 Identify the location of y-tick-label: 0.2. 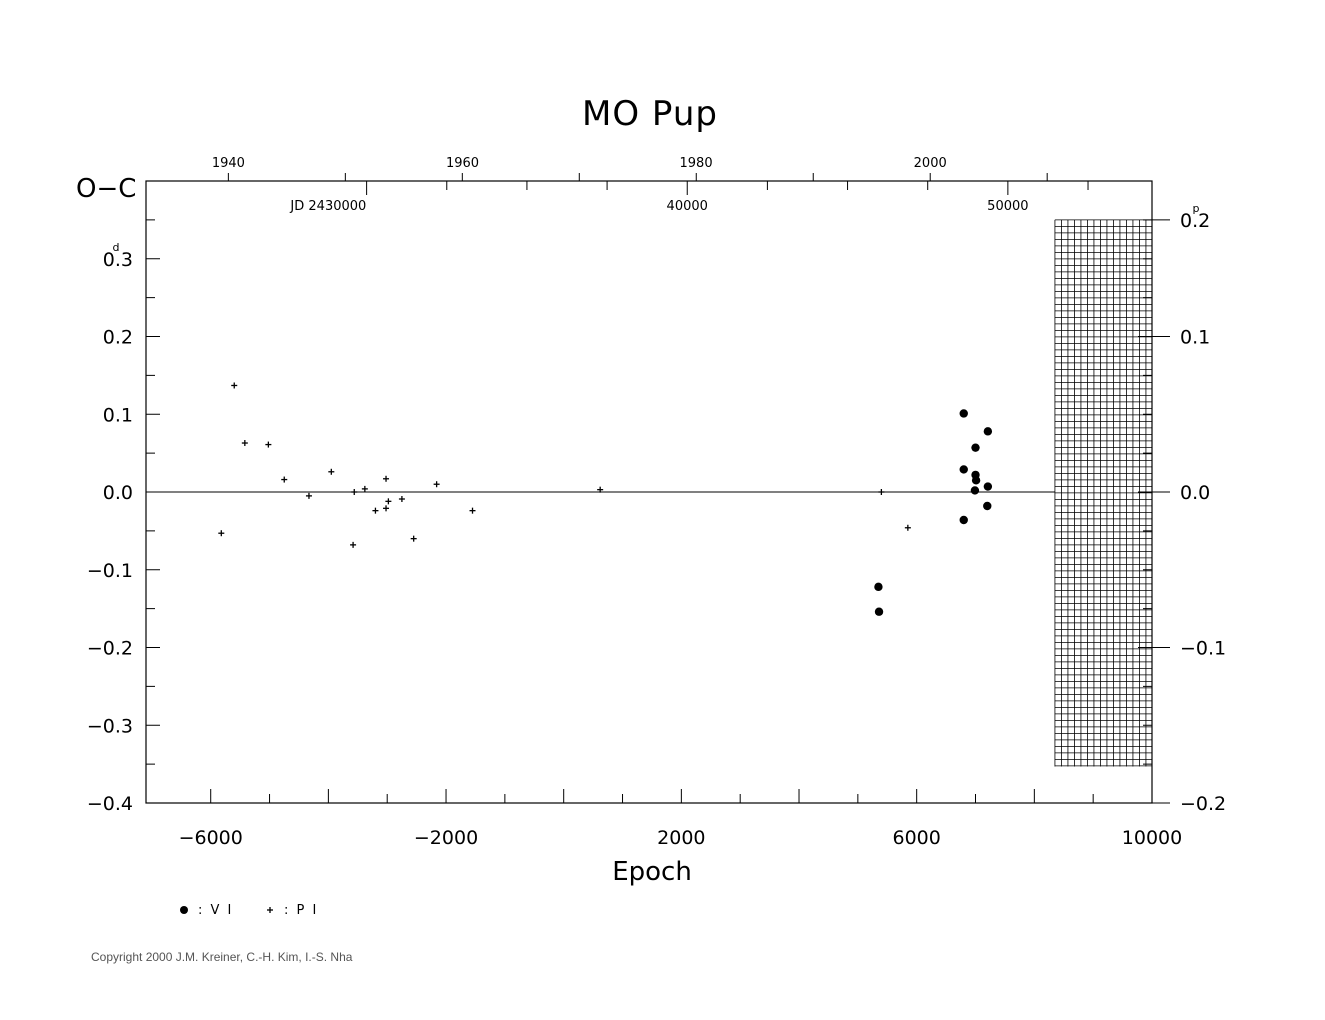
(118, 338).